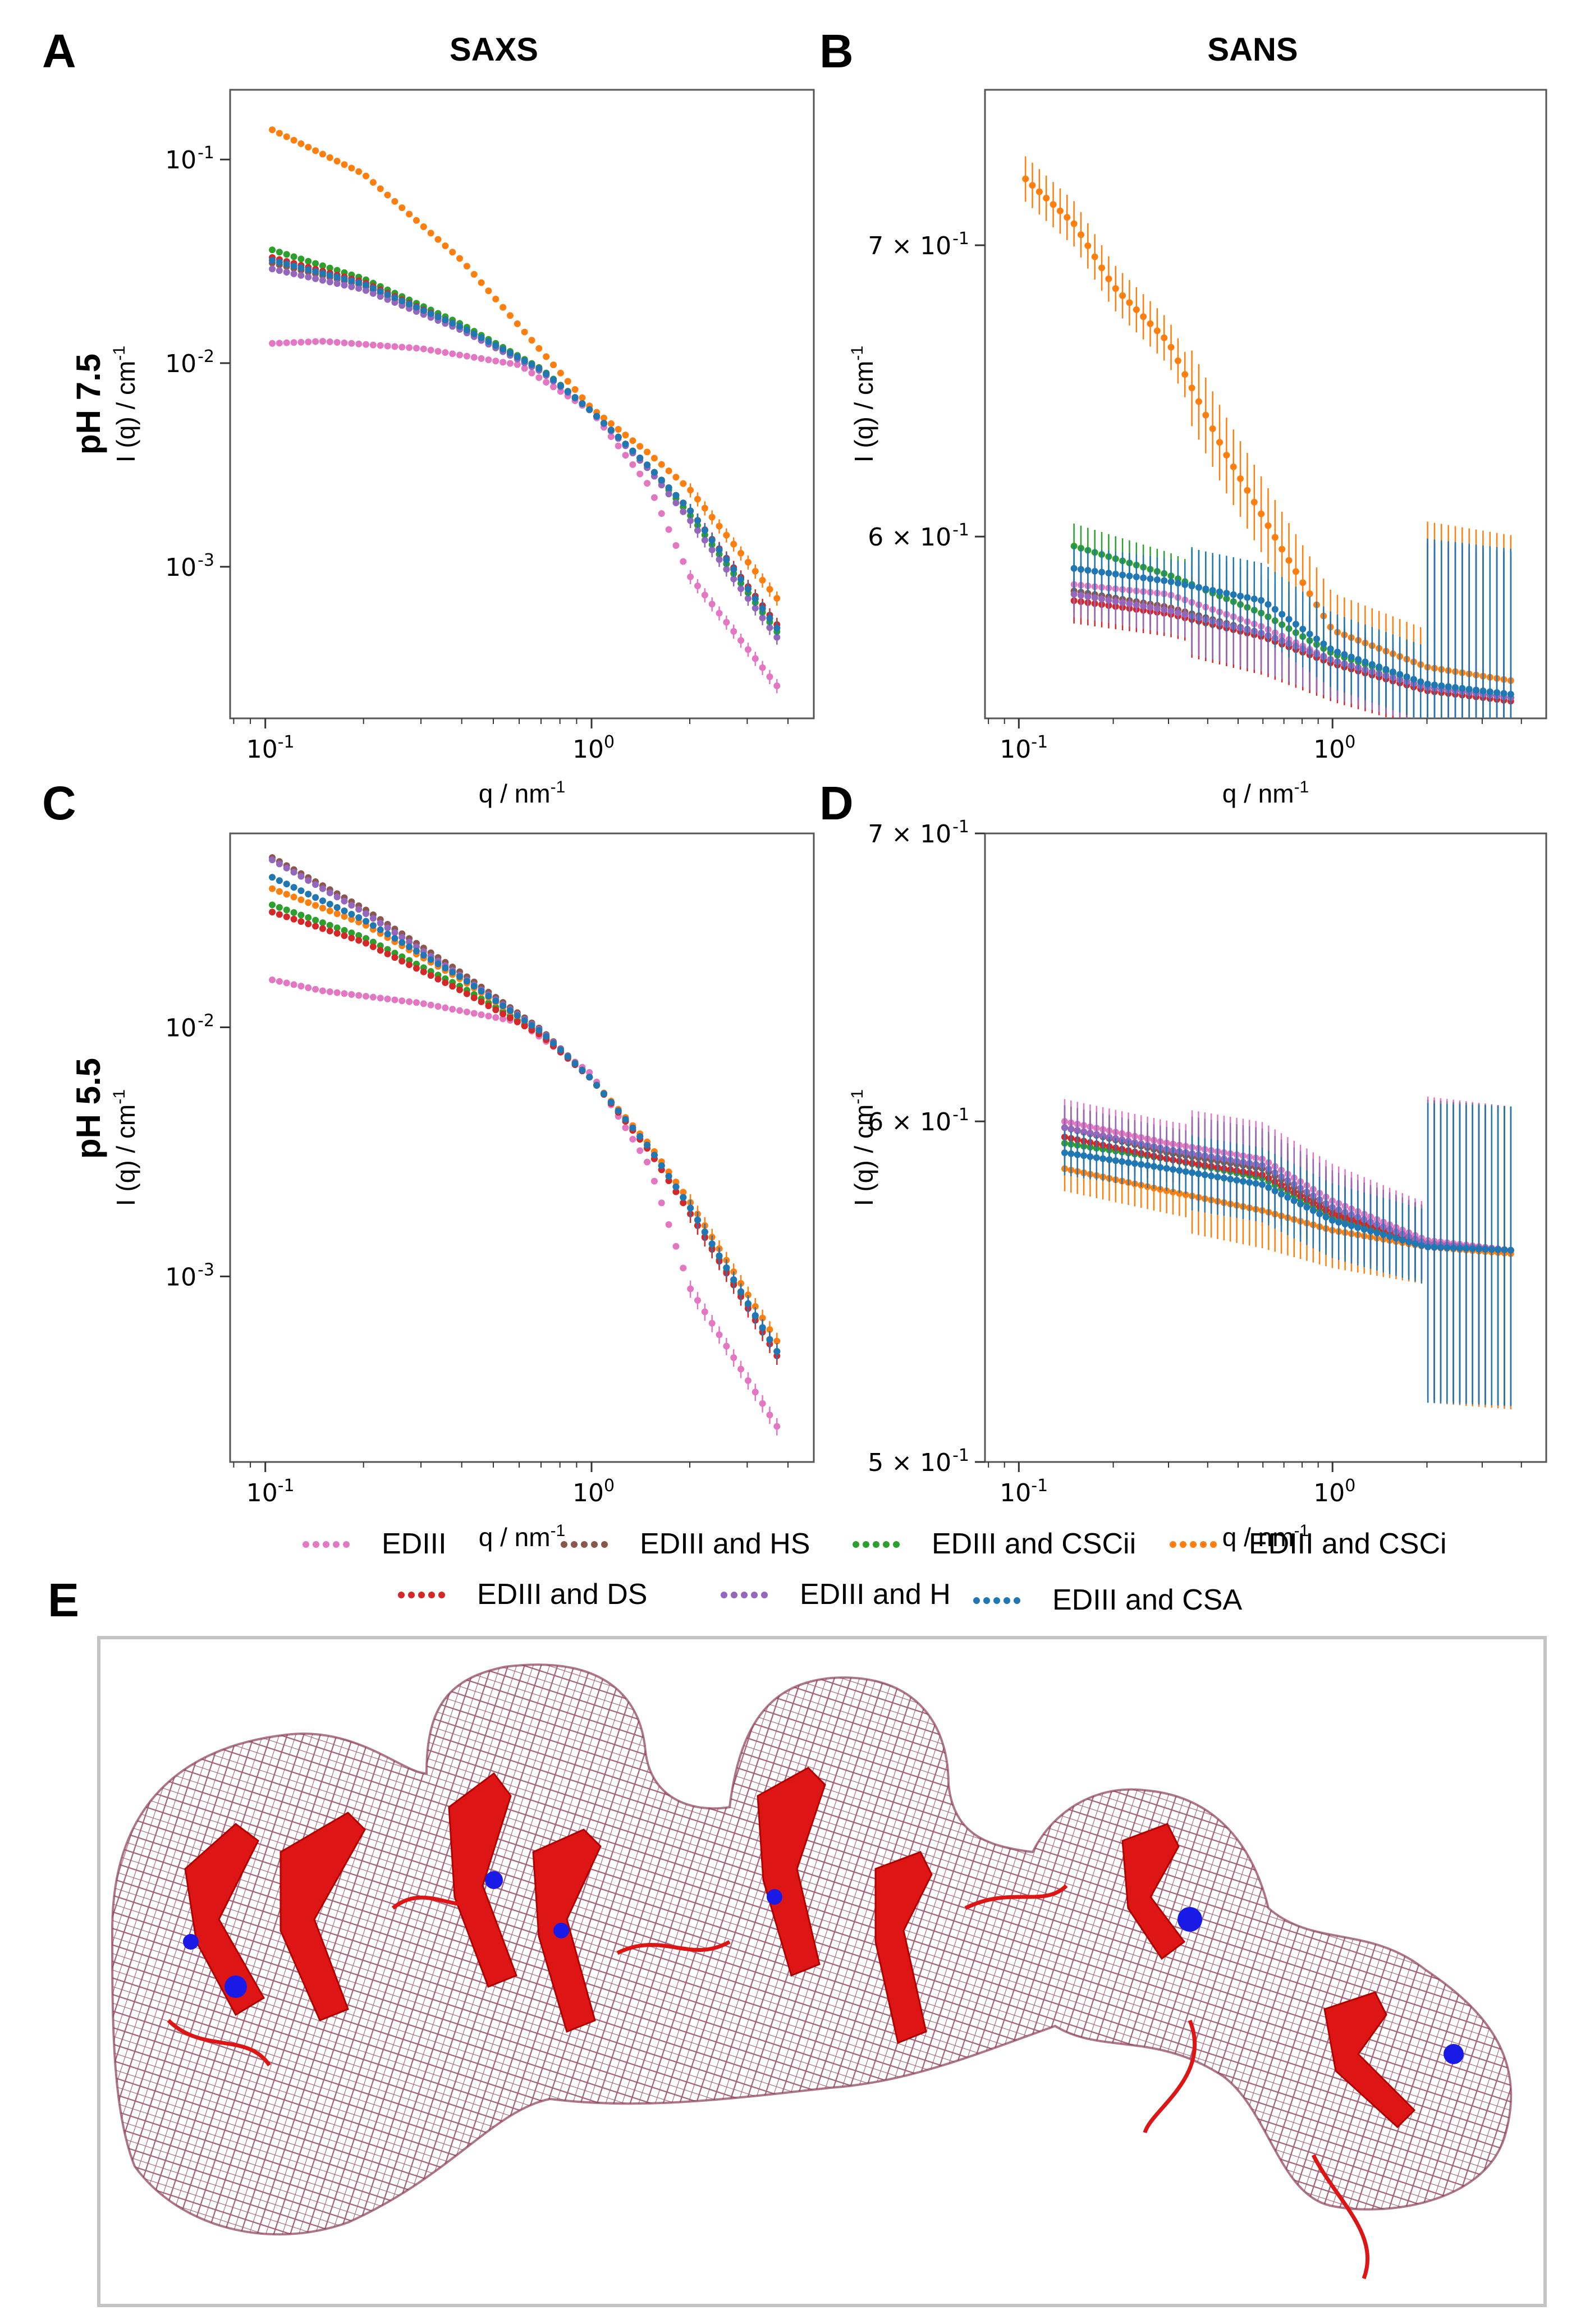 The image size is (1590, 2324). I want to click on series-ediii-and-csci, so click(525, 366).